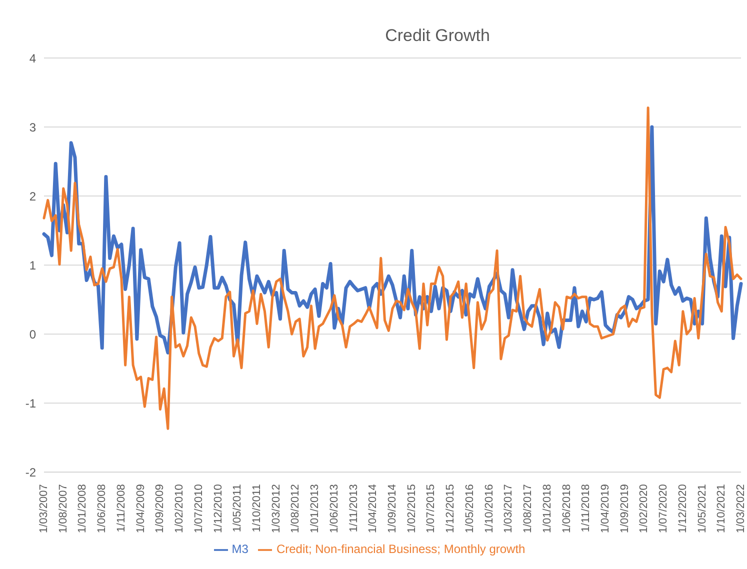 Image resolution: width=747 pixels, height=569 pixels. I want to click on x-tick-label: 1/07/2015, so click(431, 509).